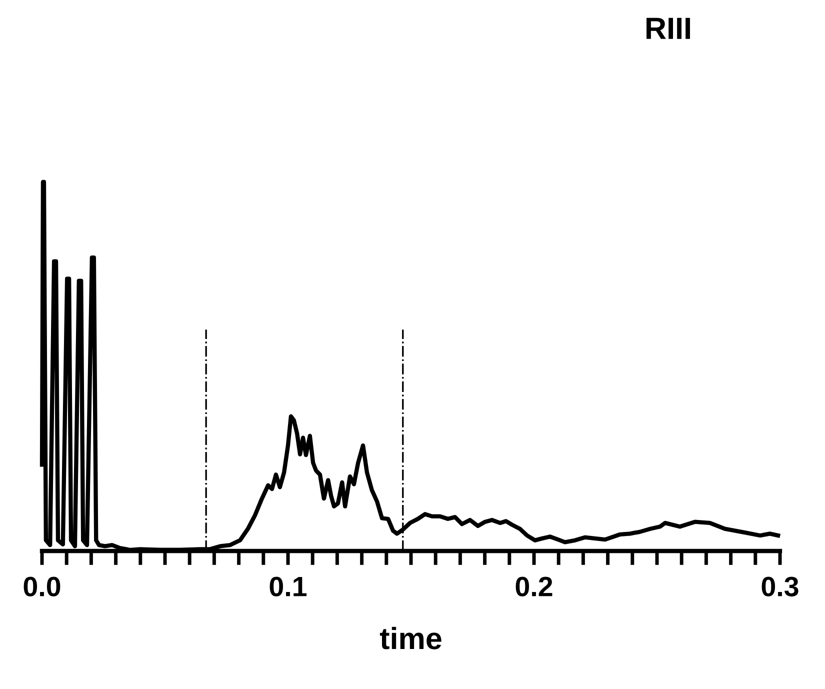  I want to click on x-tick-label: 0.0, so click(42, 586).